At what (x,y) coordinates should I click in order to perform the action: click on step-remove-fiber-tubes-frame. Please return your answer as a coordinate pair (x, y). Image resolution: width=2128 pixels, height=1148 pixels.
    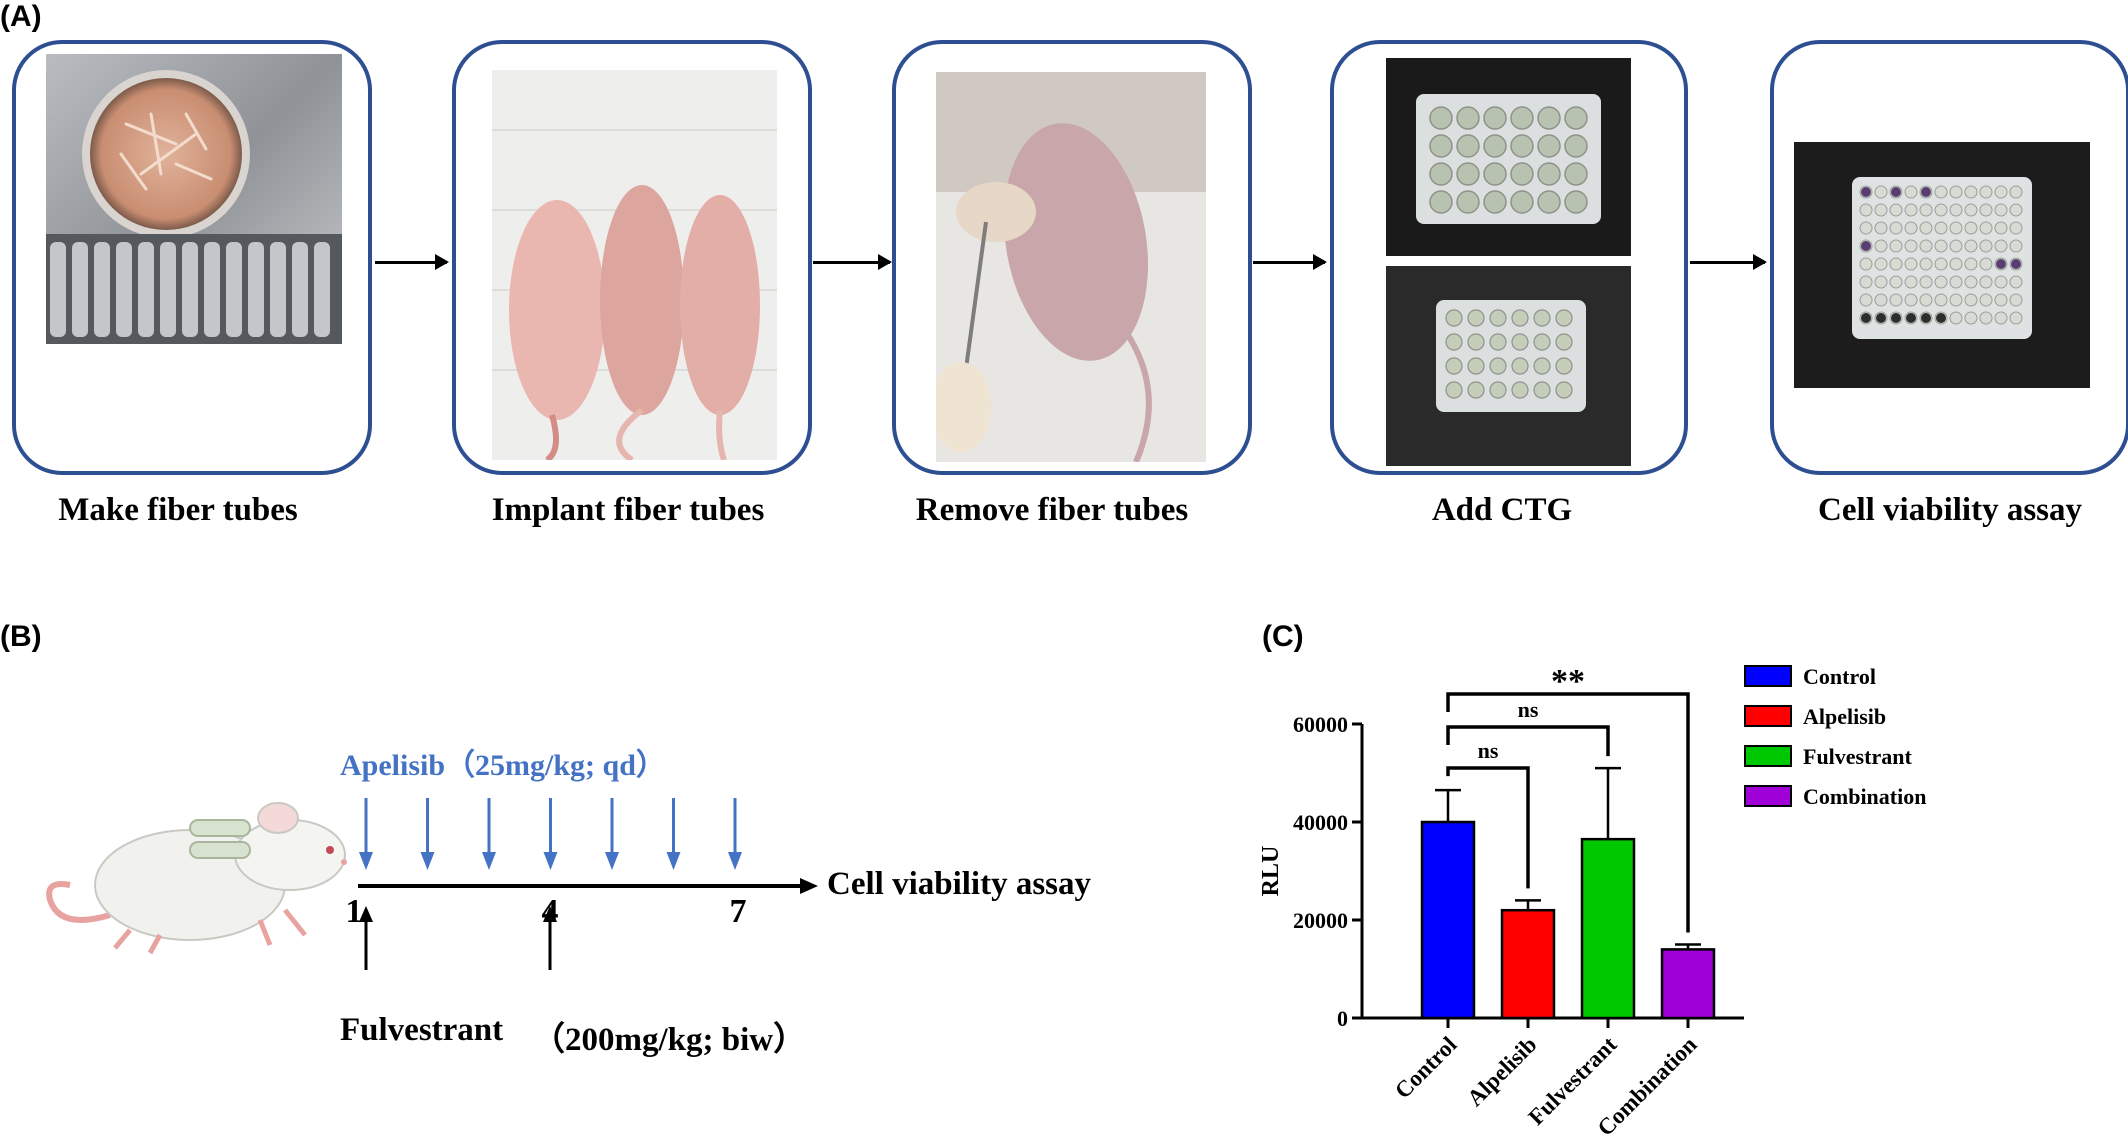
    Looking at the image, I should click on (1072, 257).